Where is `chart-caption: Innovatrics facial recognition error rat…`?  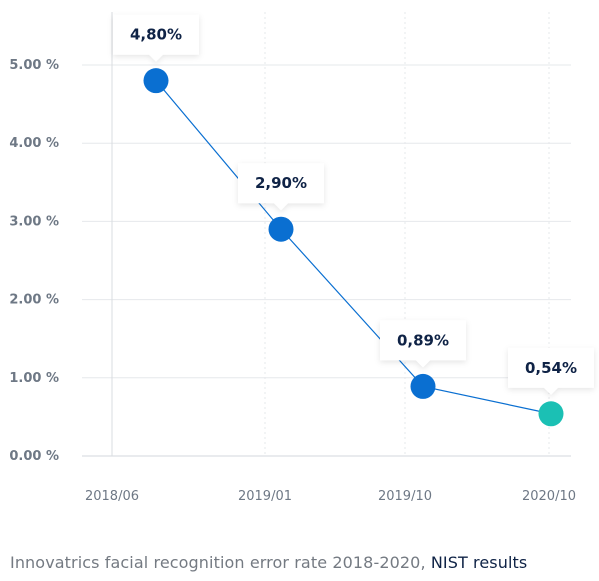 chart-caption: Innovatrics facial recognition error rat… is located at coordinates (268, 562).